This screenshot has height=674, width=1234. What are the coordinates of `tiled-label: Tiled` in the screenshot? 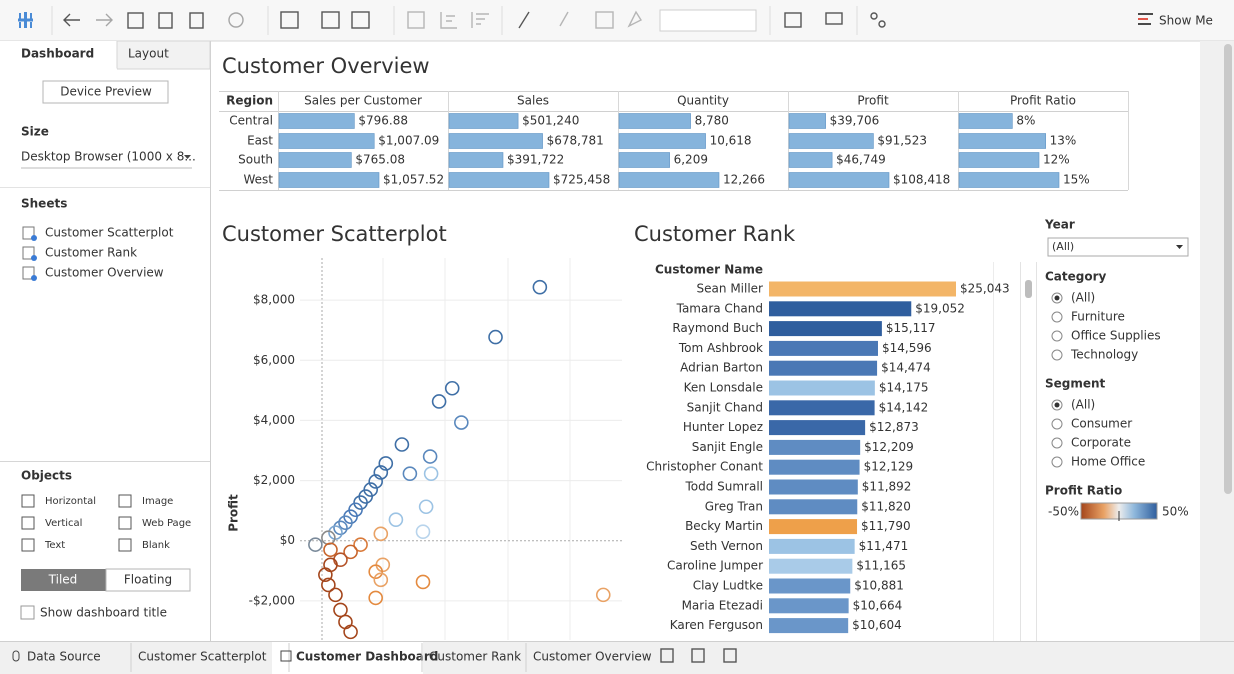 It's located at (63, 580).